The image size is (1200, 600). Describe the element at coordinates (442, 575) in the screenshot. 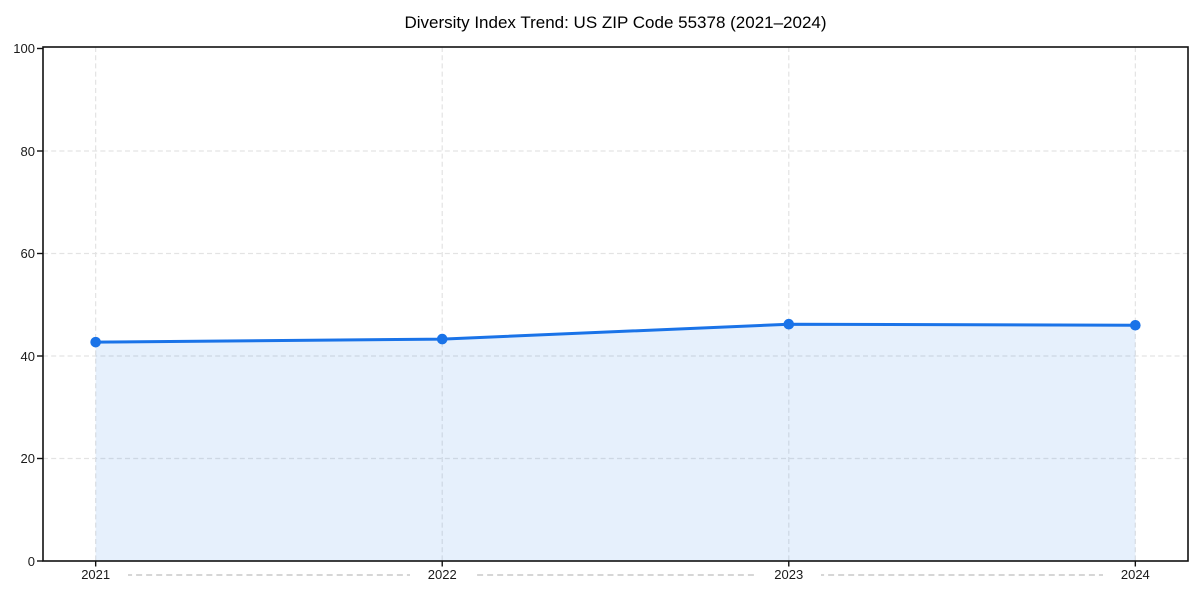

I see `x-tick-label: 2022` at that location.